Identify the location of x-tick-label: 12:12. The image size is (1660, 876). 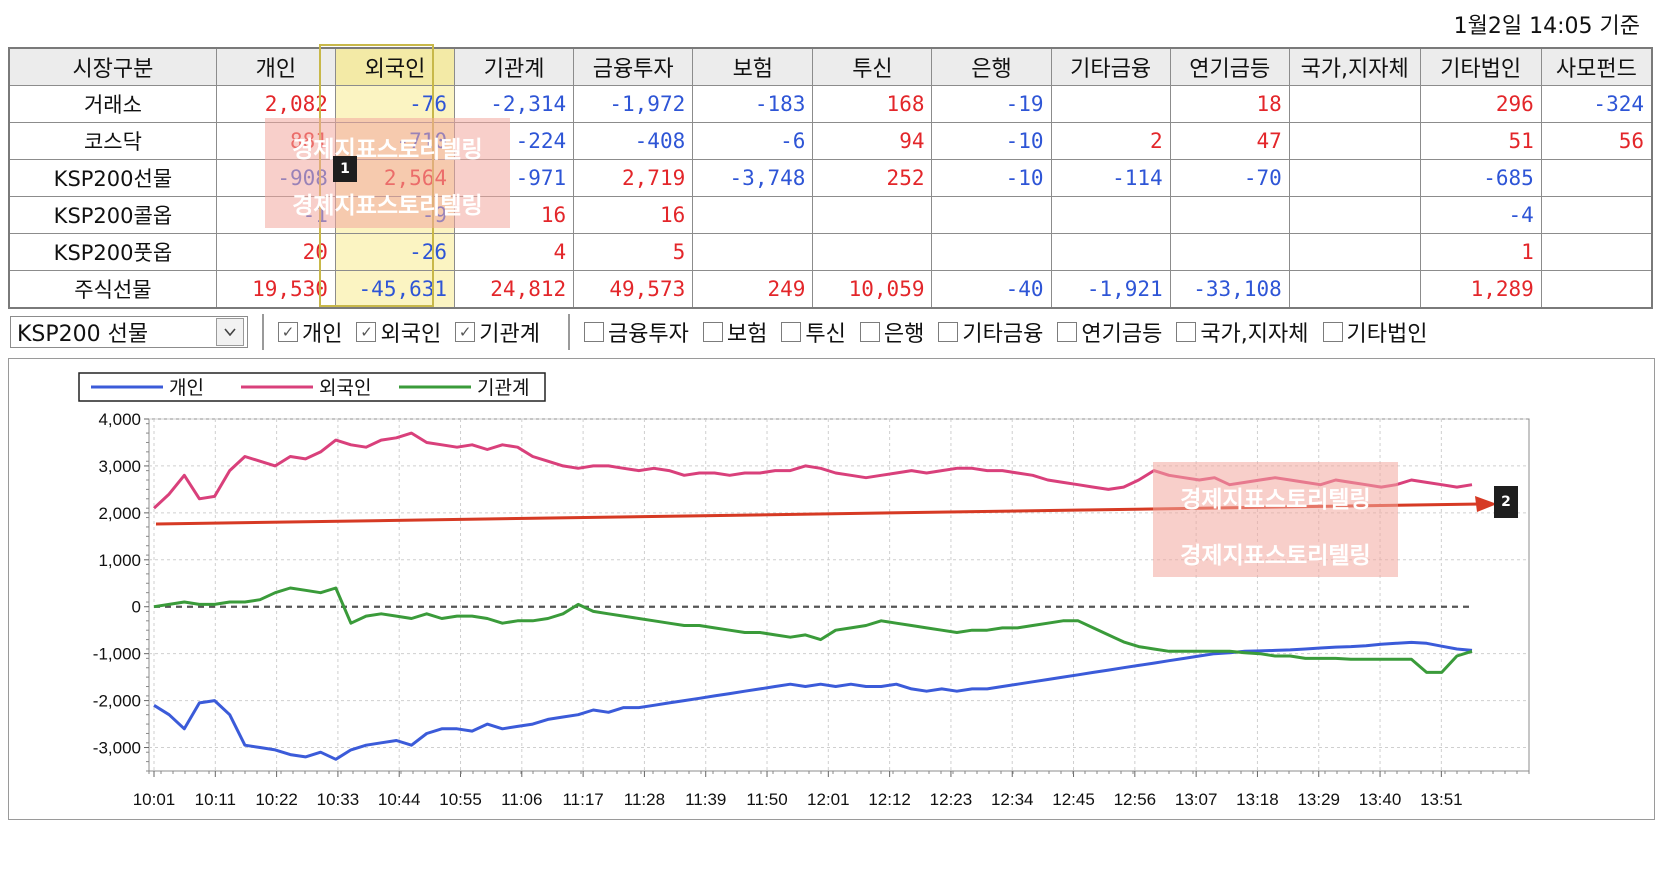
(889, 799).